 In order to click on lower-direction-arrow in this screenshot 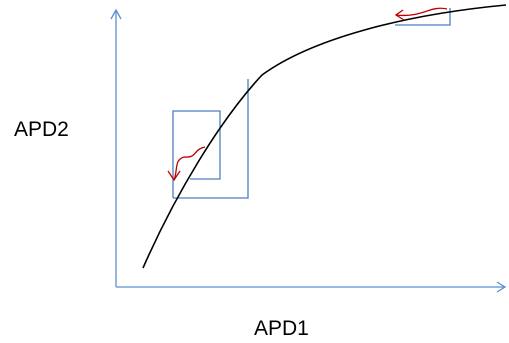, I will do `click(189, 163)`.